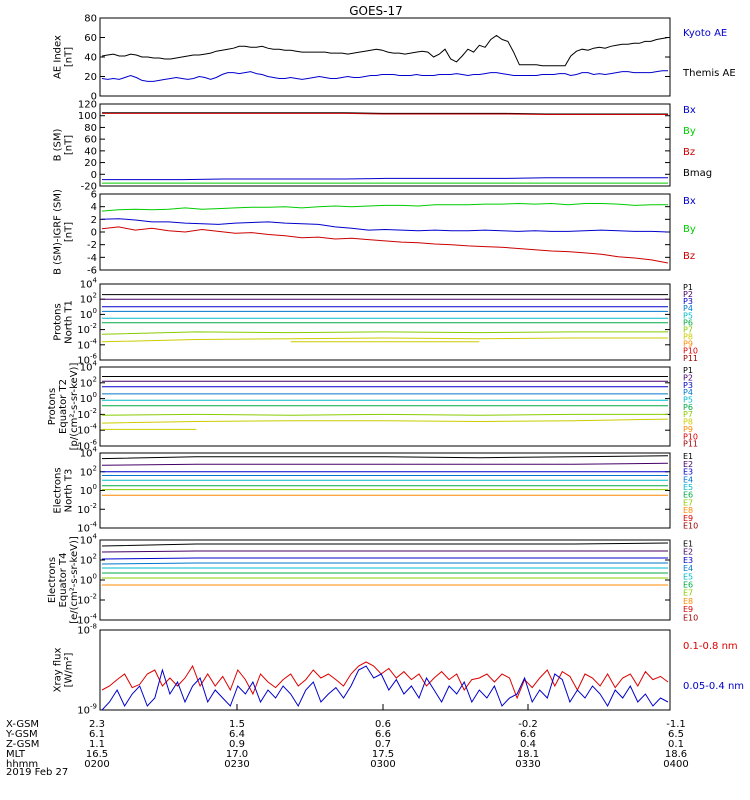 Image resolution: width=750 pixels, height=800 pixels. Describe the element at coordinates (527, 764) in the screenshot. I see `ephemeris-value: 0330` at that location.